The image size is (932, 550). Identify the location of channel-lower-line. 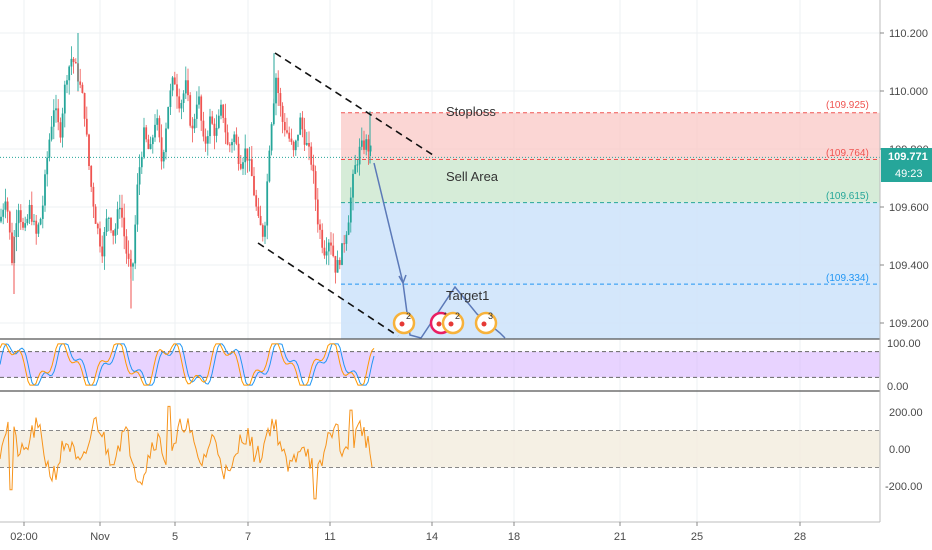
(328, 289).